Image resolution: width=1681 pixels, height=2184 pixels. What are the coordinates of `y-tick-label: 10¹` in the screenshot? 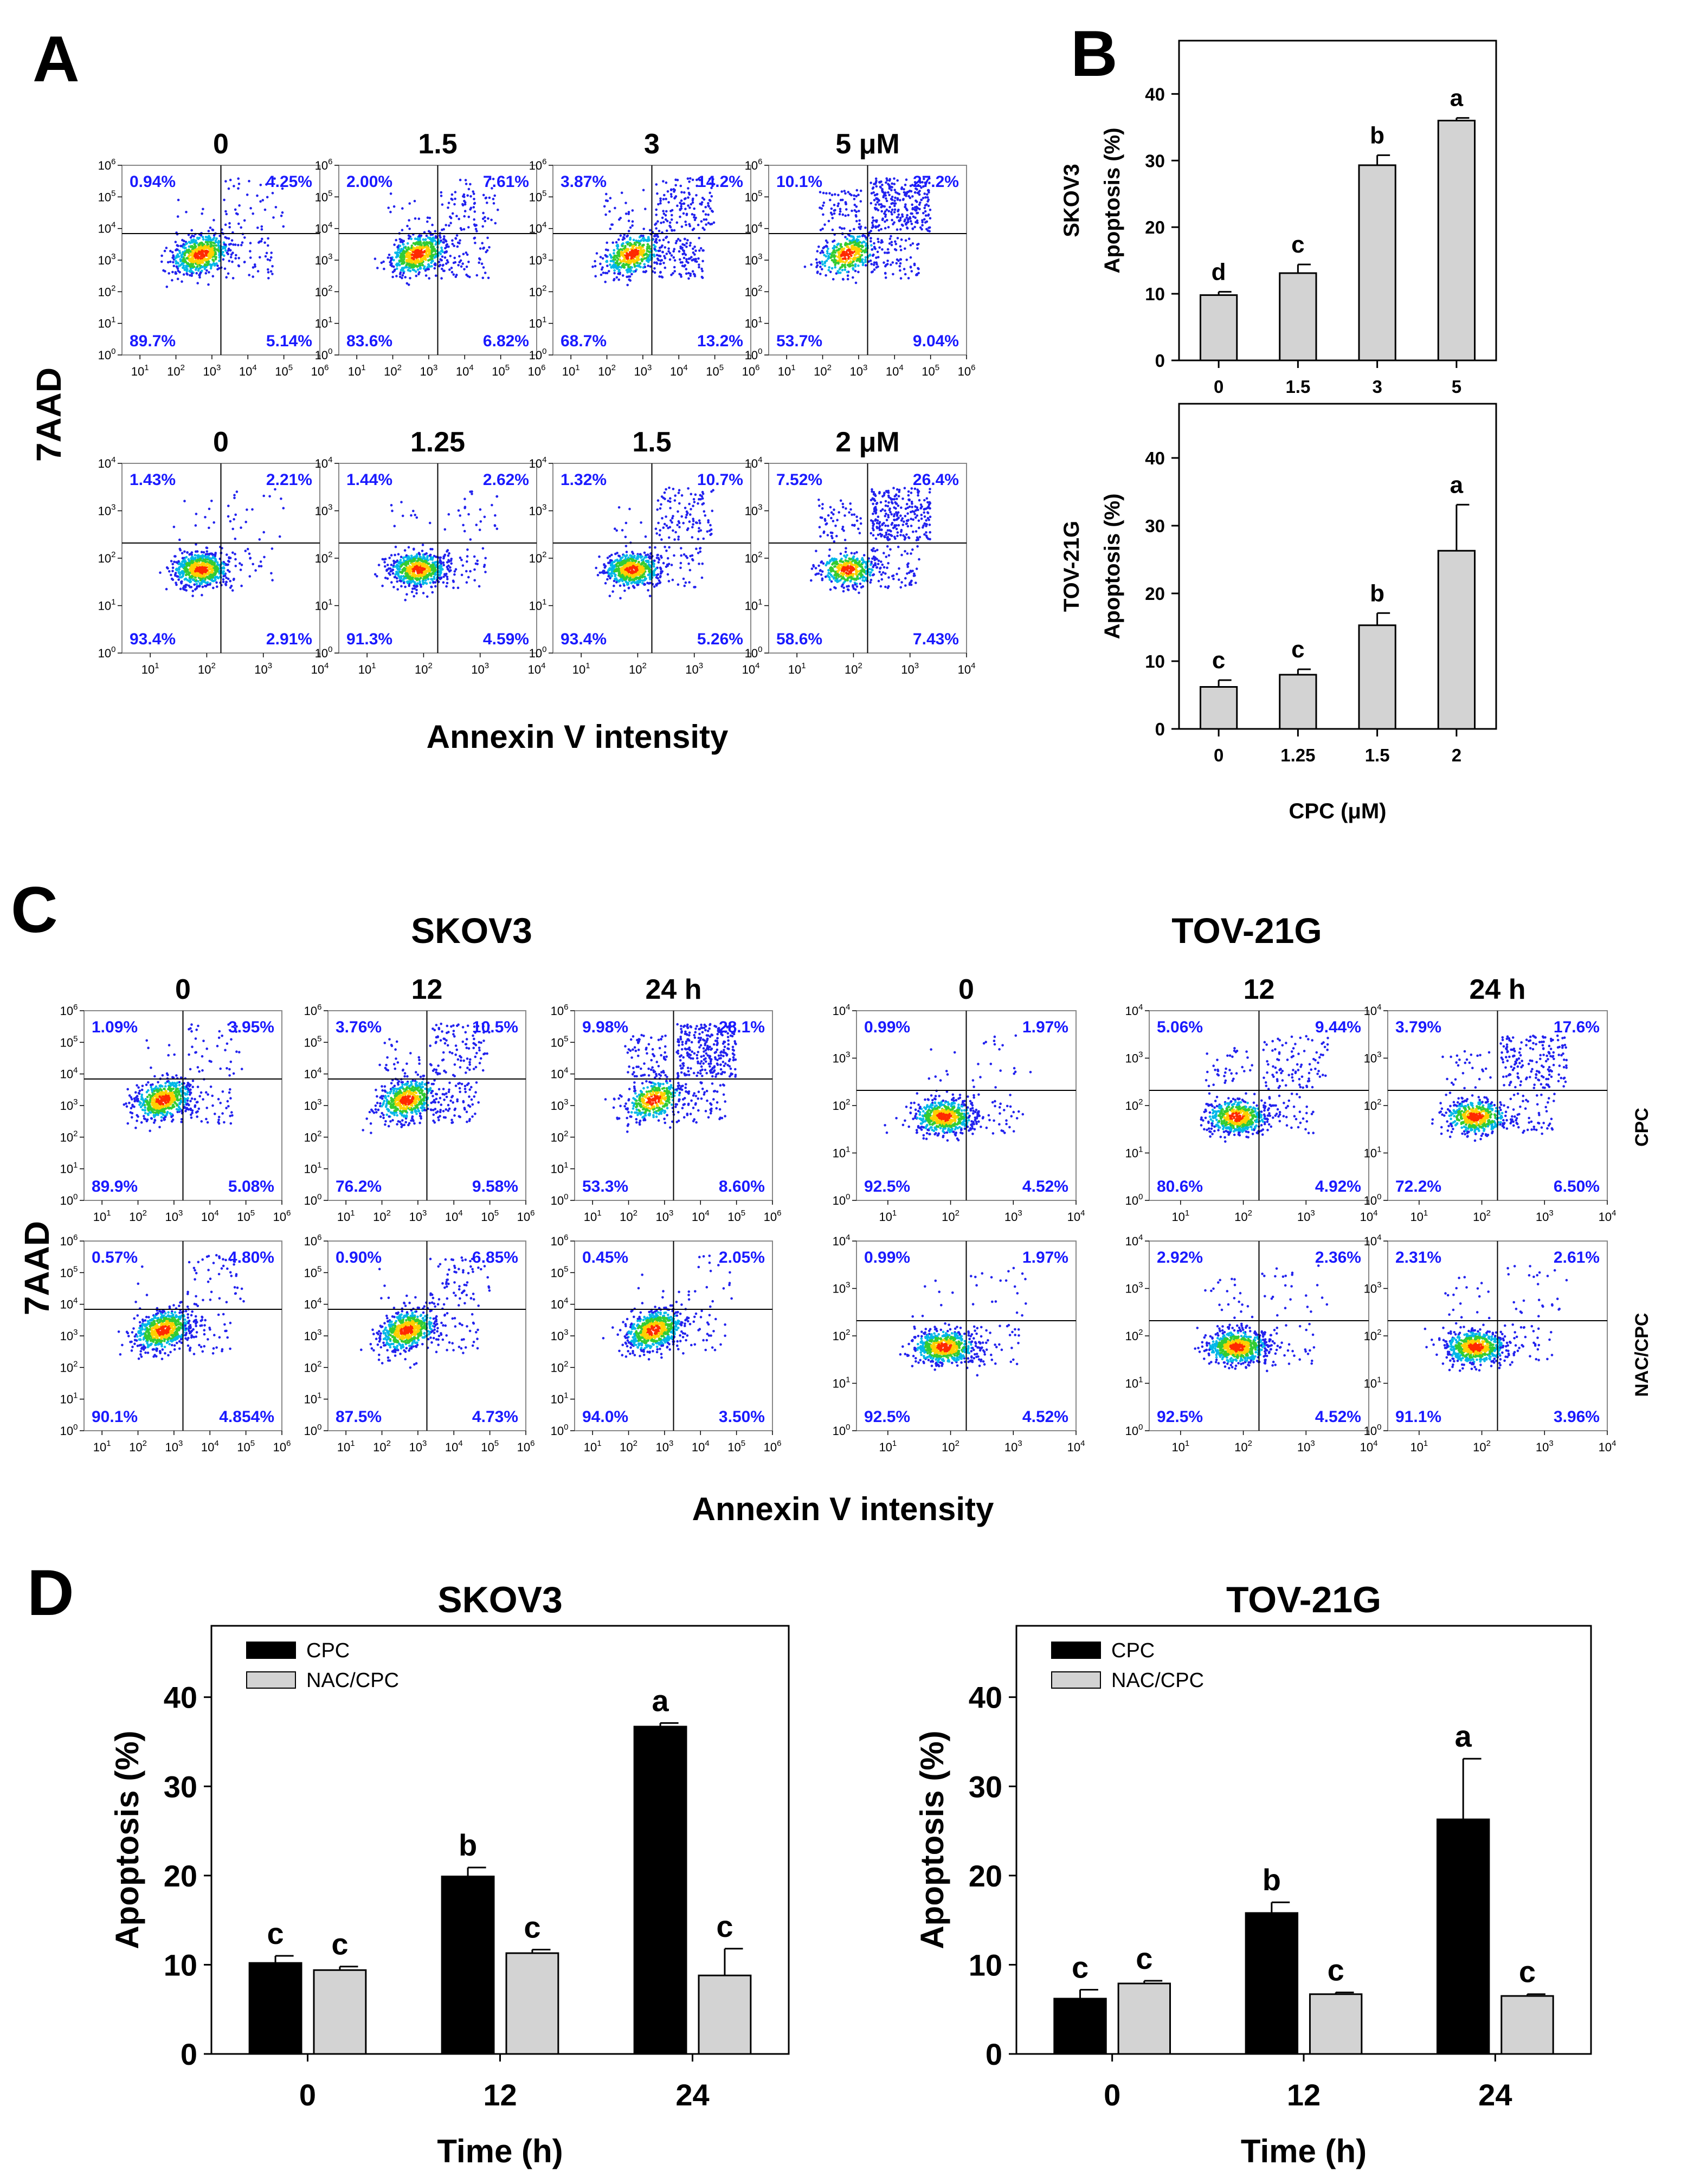 It's located at (324, 606).